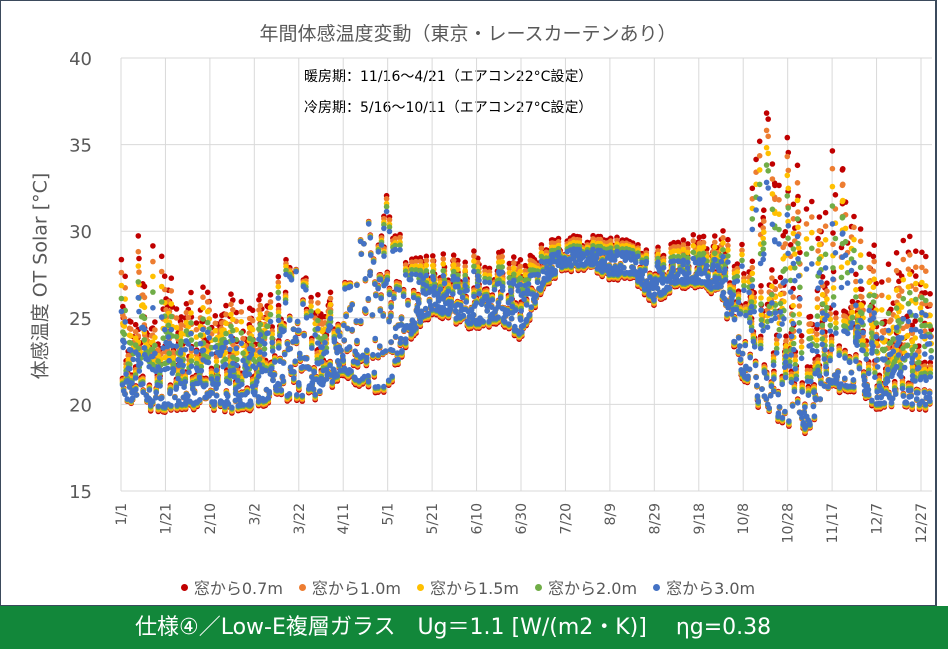 The width and height of the screenshot is (948, 659). I want to click on x-tick-label: 7/20, so click(566, 518).